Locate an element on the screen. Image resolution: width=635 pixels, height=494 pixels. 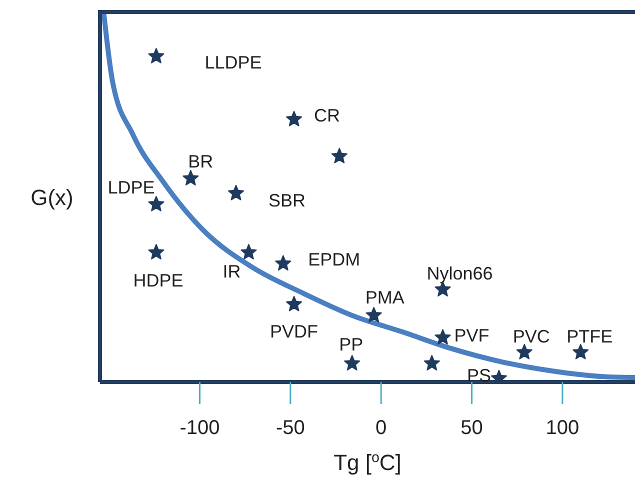
x-tick-label: -50 is located at coordinates (290, 428).